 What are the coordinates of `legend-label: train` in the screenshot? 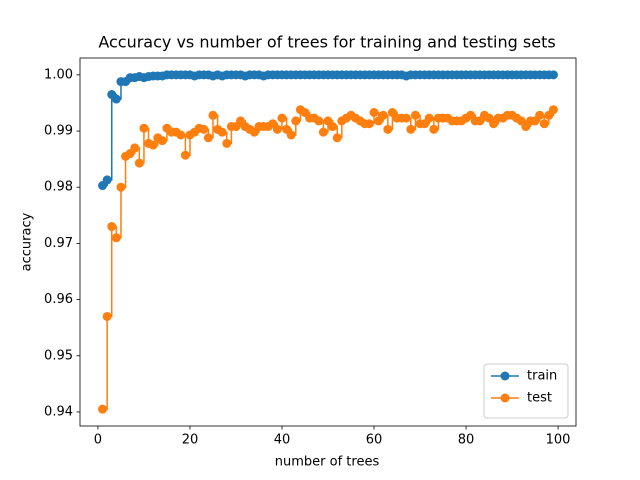 It's located at (542, 376).